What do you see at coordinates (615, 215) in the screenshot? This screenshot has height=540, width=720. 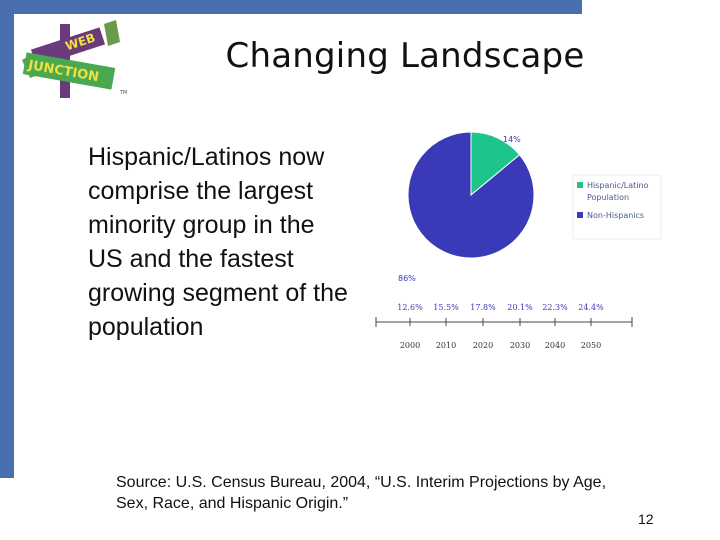 I see `legend-label-non-hispanic: Non-Hispanics` at bounding box center [615, 215].